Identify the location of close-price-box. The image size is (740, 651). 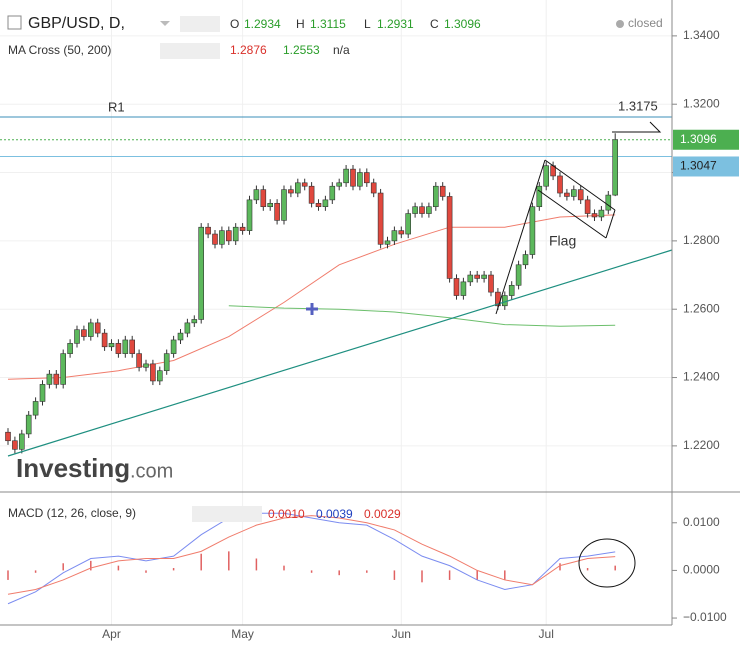
(706, 139).